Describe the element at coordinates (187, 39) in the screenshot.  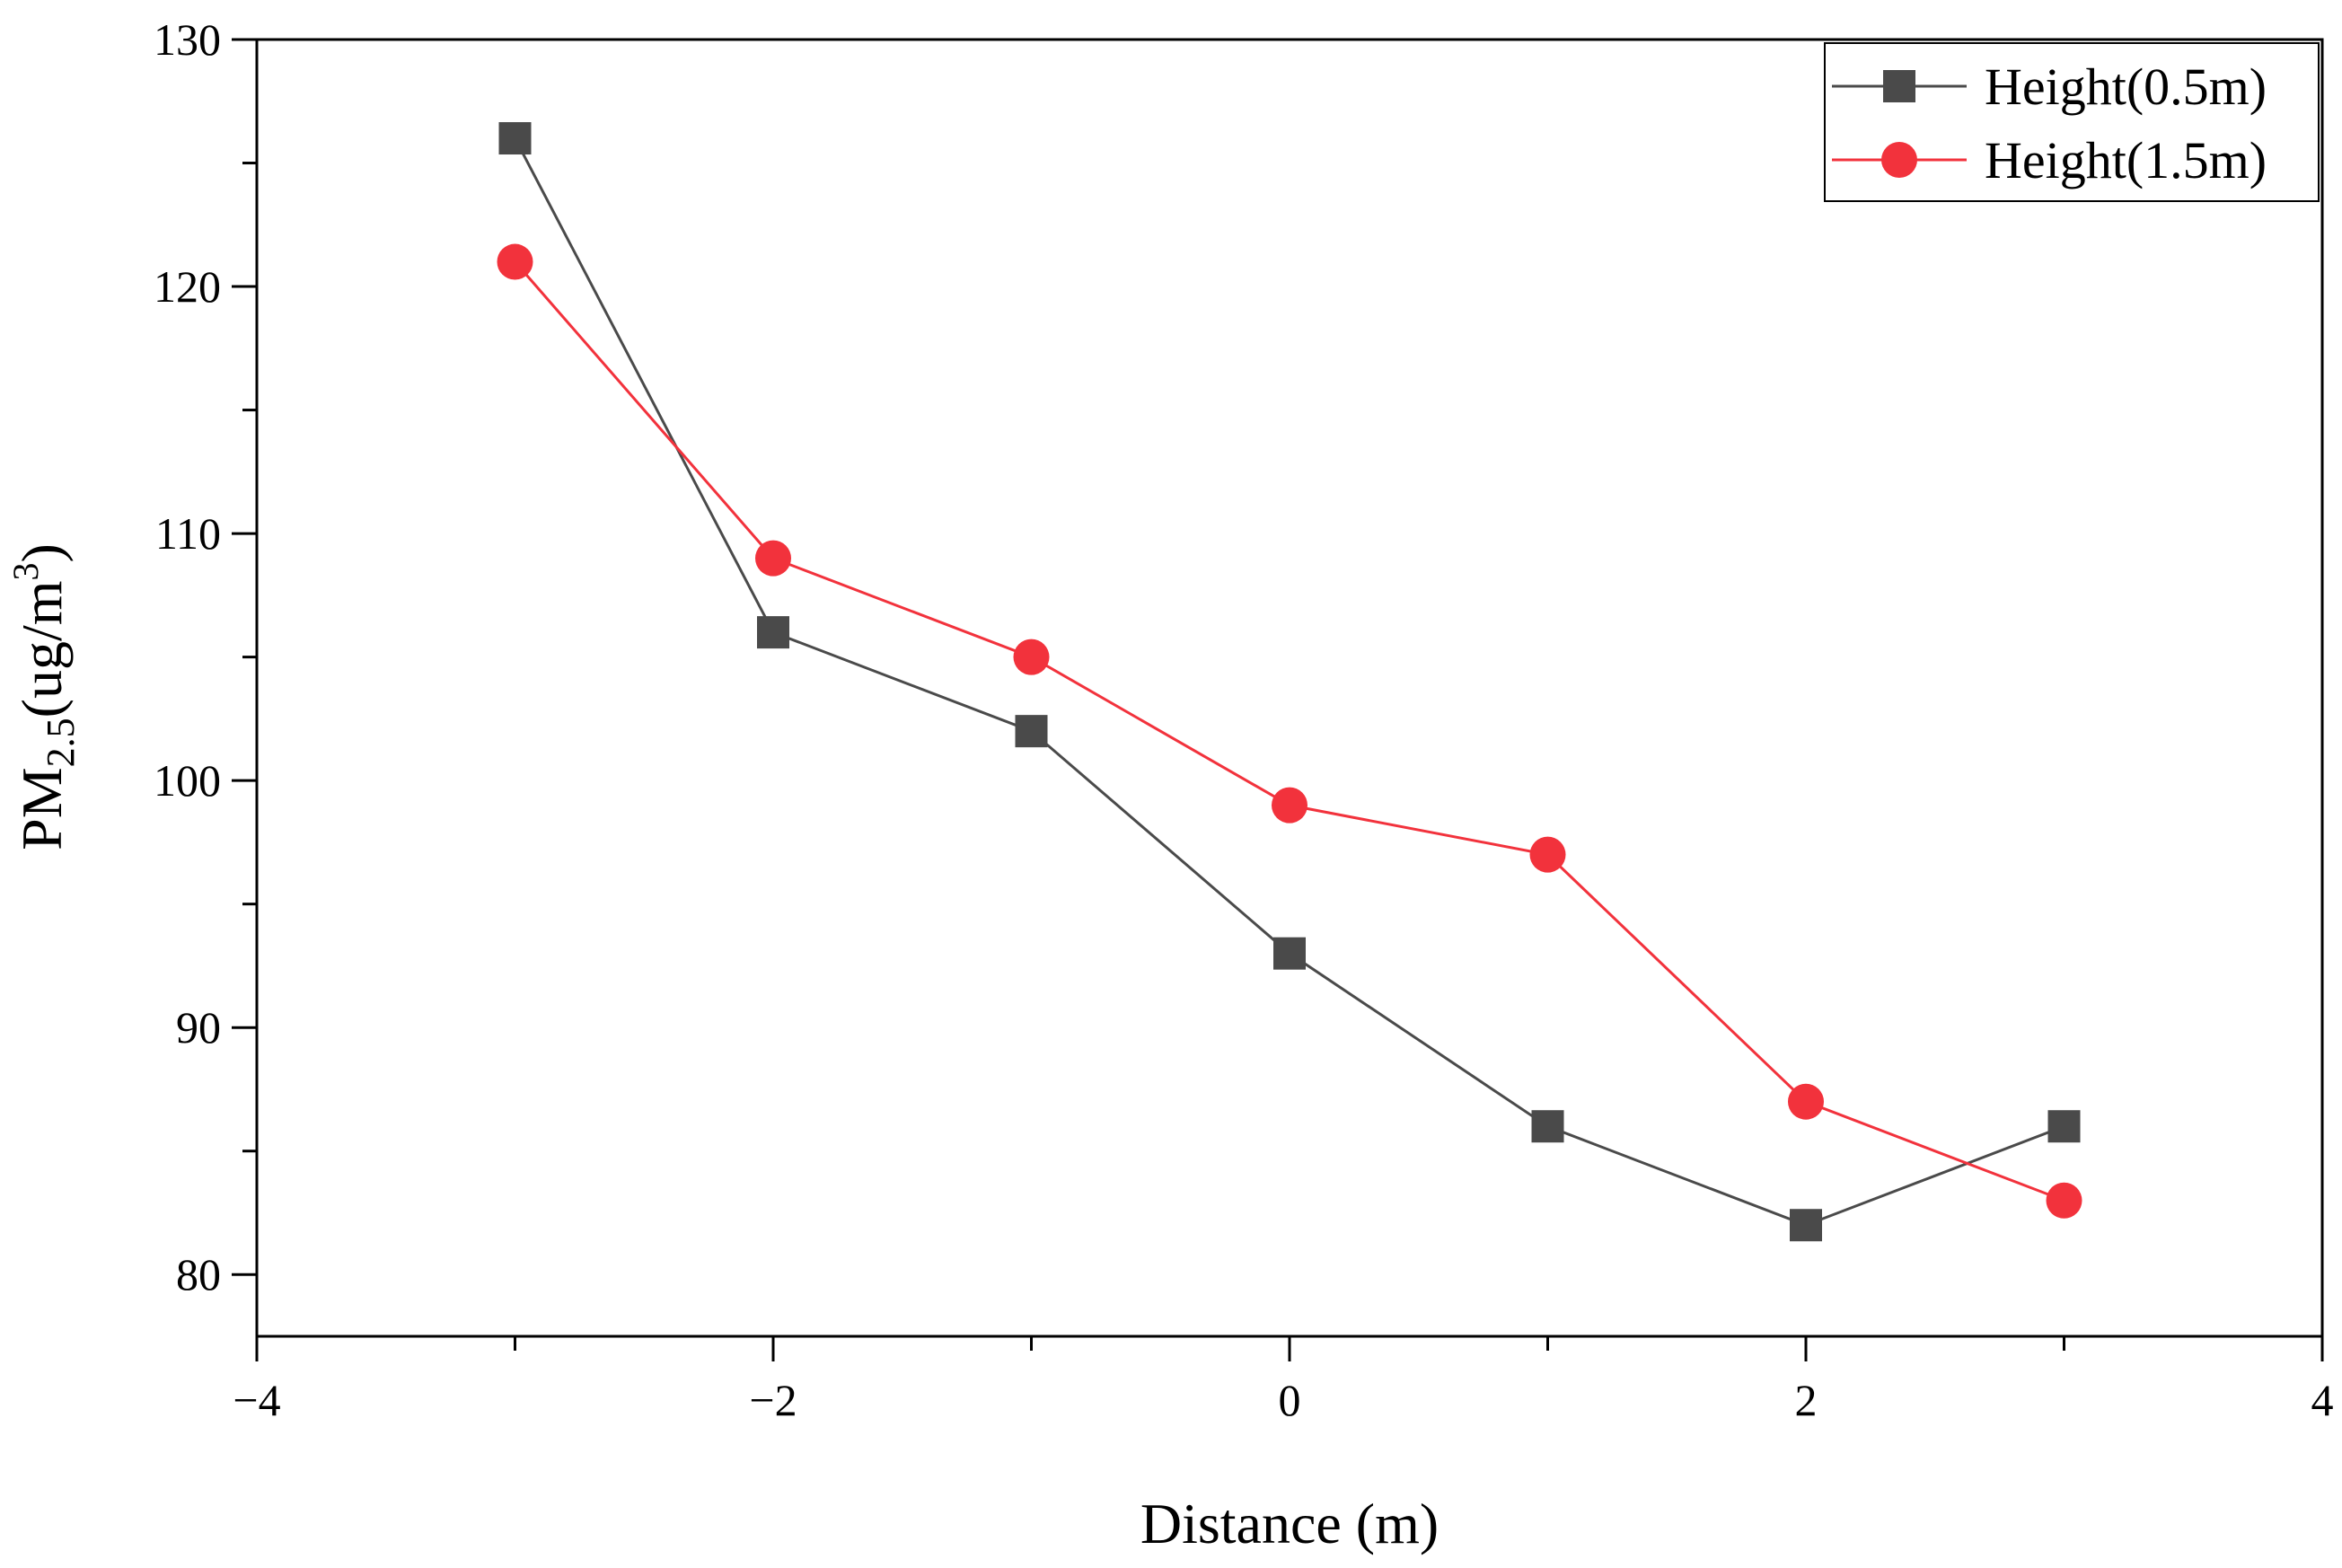
I see `y-tick-label: 130` at that location.